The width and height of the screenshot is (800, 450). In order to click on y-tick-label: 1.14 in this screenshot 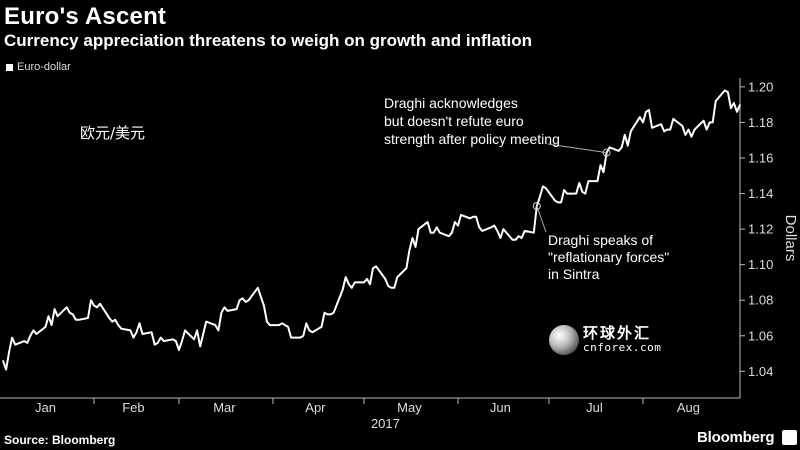, I will do `click(760, 193)`.